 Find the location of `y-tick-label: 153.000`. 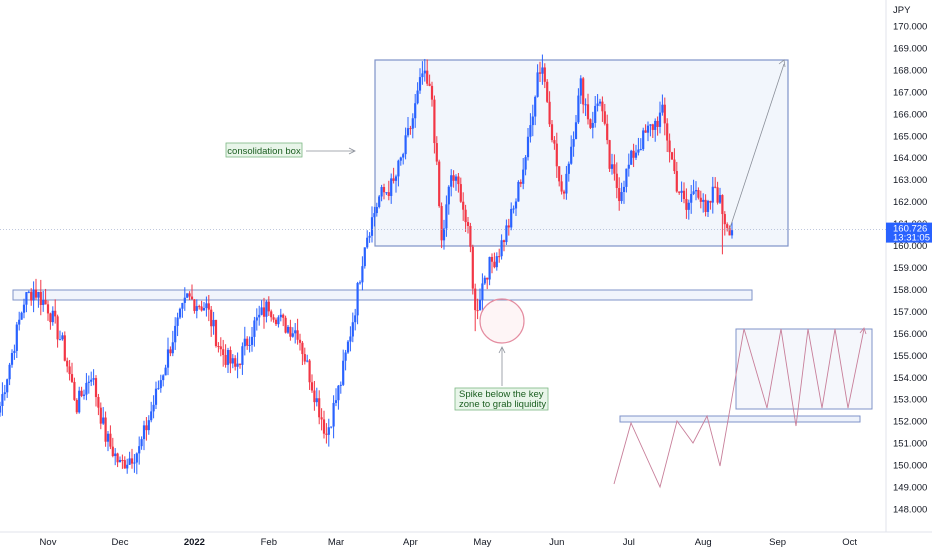

y-tick-label: 153.000 is located at coordinates (910, 400).